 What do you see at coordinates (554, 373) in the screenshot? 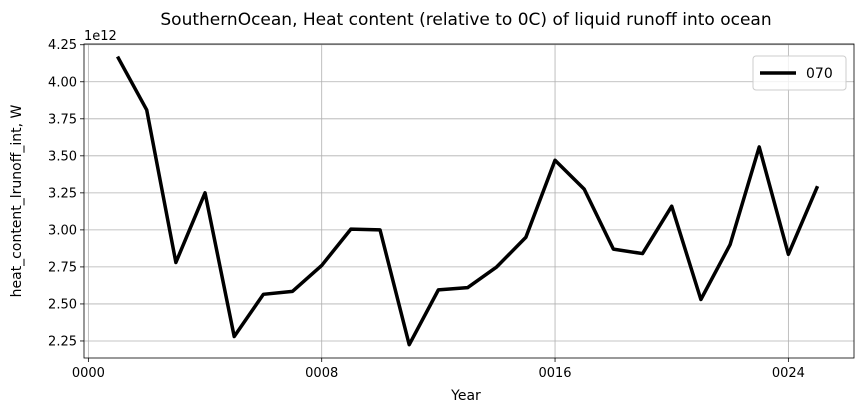
I see `x-tick-label: 0016` at bounding box center [554, 373].